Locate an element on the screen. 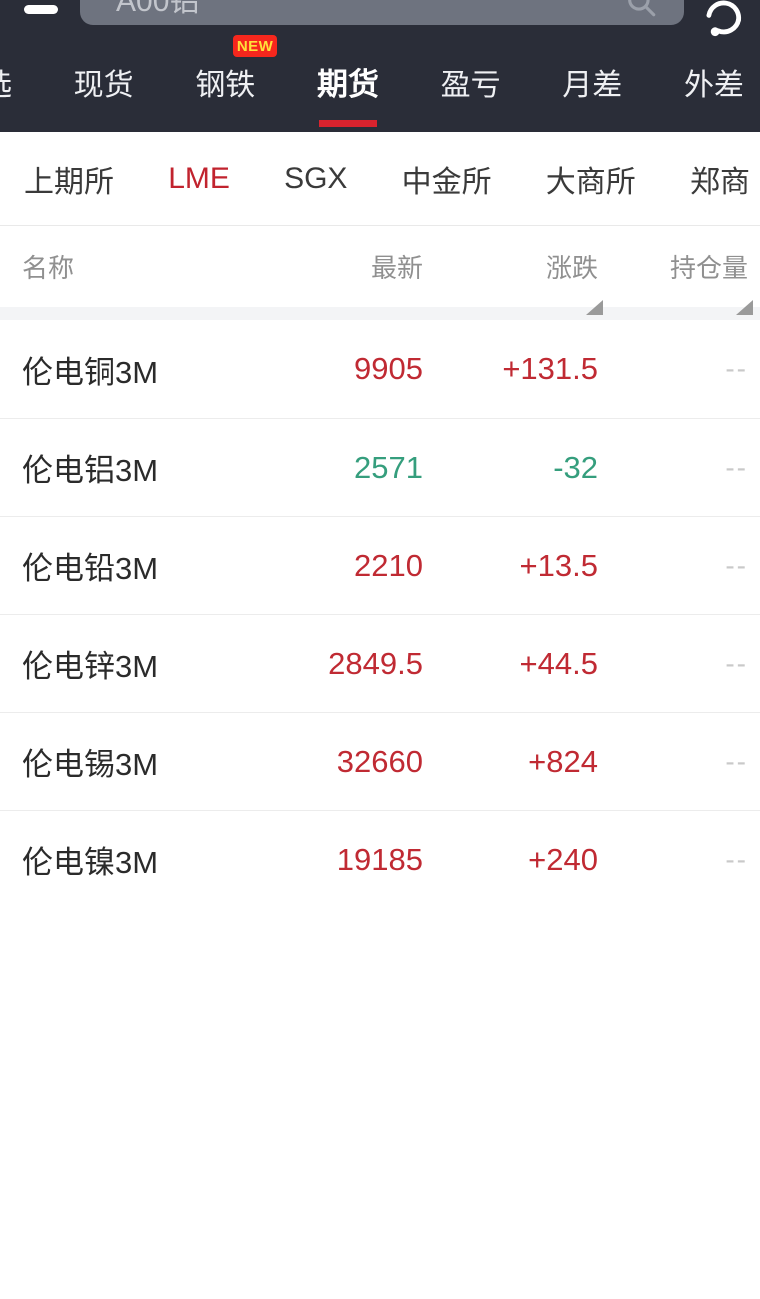 Image resolution: width=760 pixels, height=1299 pixels. main-nav-tabs: 选 现货 钢铁 NEW 期货 盈亏 月差 外差 is located at coordinates (380, 78).